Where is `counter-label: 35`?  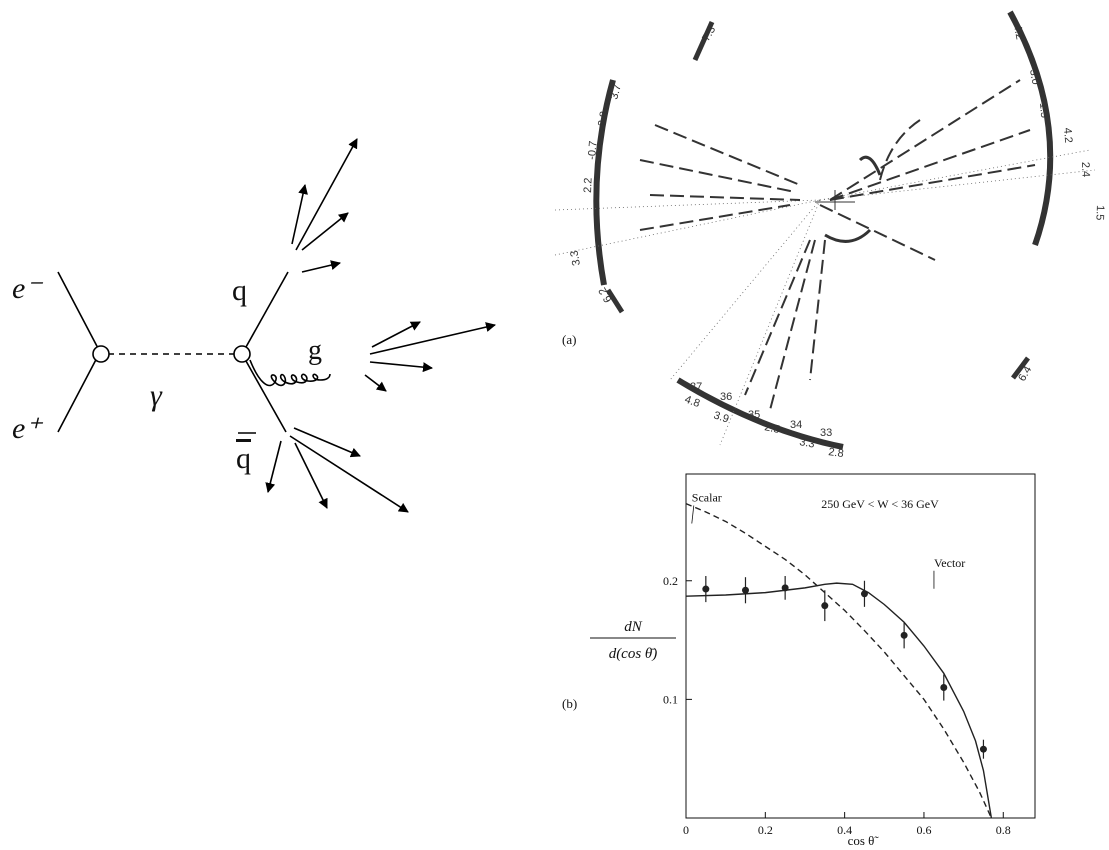
counter-label: 35 is located at coordinates (754, 415).